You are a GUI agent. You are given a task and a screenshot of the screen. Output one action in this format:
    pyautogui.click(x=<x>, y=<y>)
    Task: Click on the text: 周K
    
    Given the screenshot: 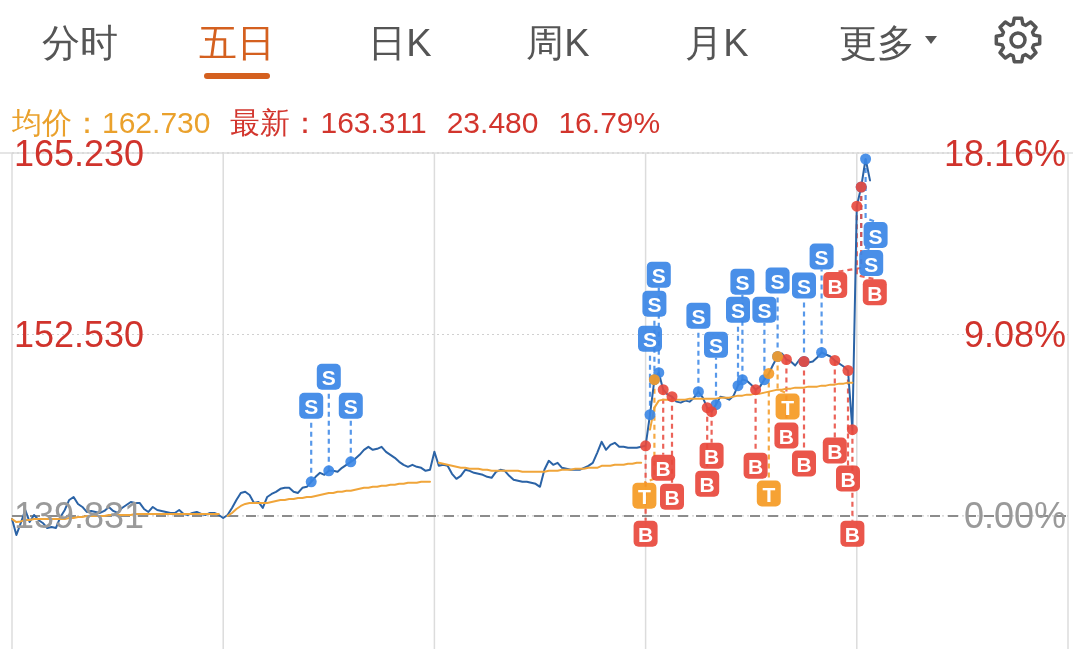 What is the action you would take?
    pyautogui.click(x=558, y=43)
    